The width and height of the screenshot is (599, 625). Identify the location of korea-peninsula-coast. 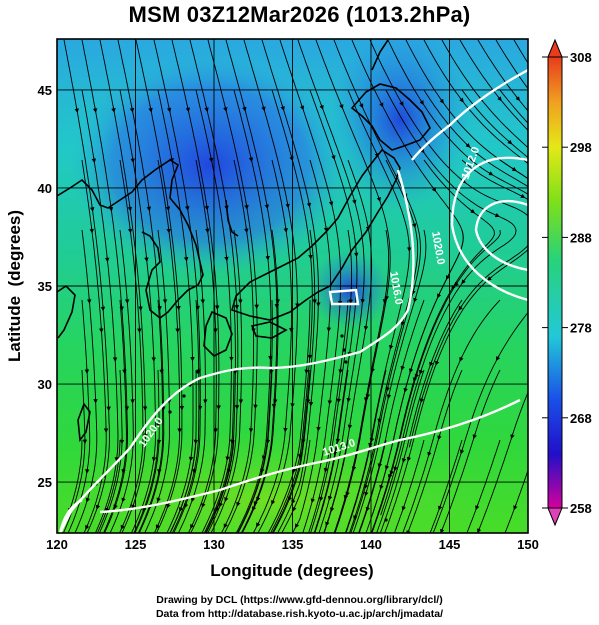
(165, 275).